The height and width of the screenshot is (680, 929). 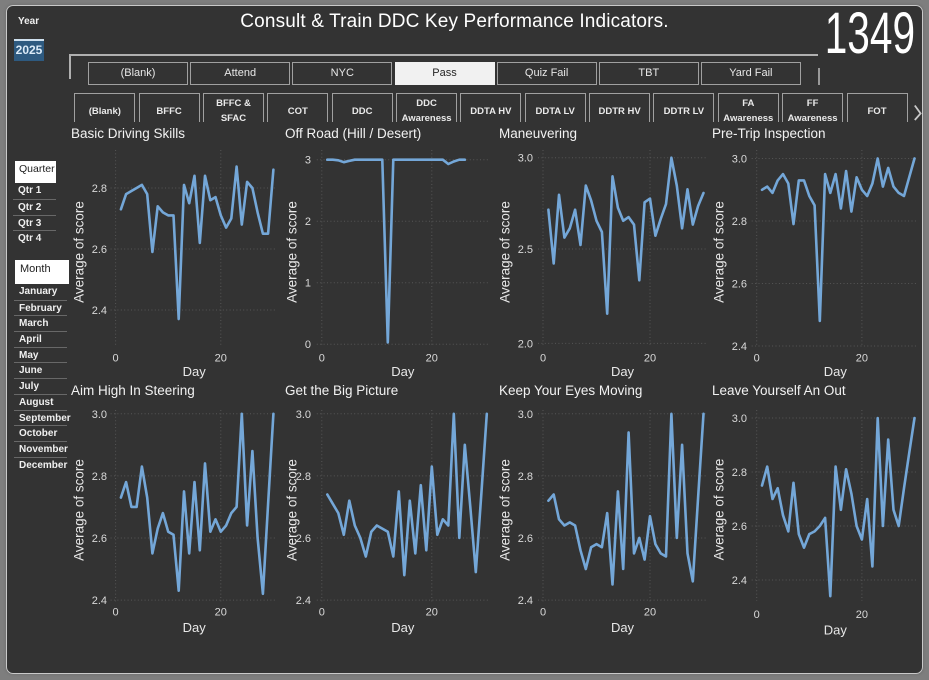 I want to click on svg-text: Keep Your Eyes Moving, so click(x=570, y=390).